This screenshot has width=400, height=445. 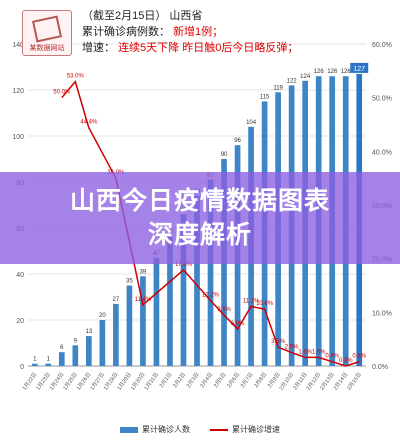 What do you see at coordinates (47, 48) in the screenshot?
I see `logo-text: 某数据网站` at bounding box center [47, 48].